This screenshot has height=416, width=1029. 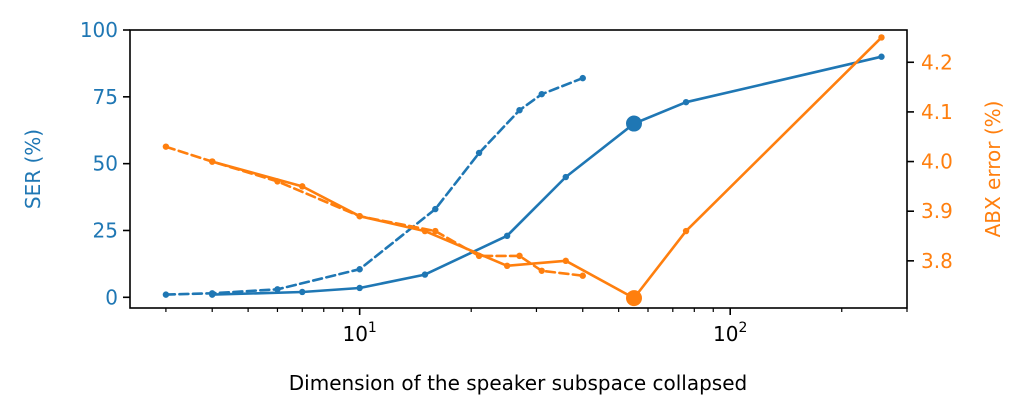 I want to click on y-axis-right: 3.8 3.9 4.0 4.1 4.2, so click(x=930, y=161).